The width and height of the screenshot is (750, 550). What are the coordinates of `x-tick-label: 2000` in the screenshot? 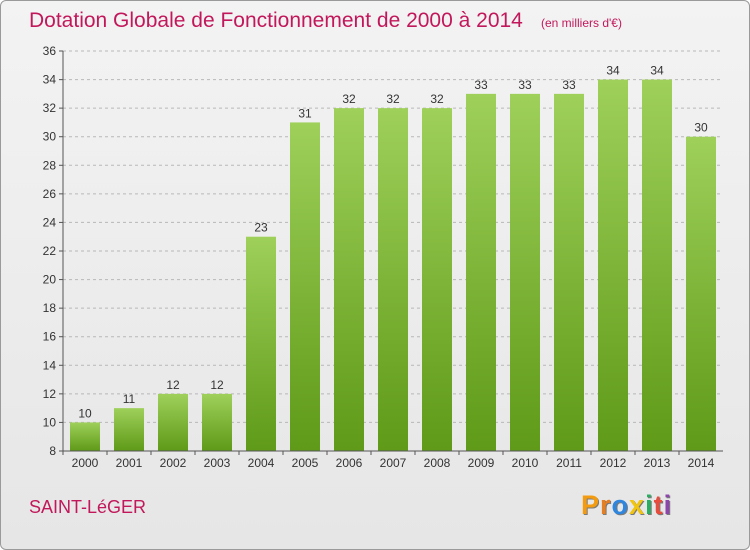 It's located at (85, 463).